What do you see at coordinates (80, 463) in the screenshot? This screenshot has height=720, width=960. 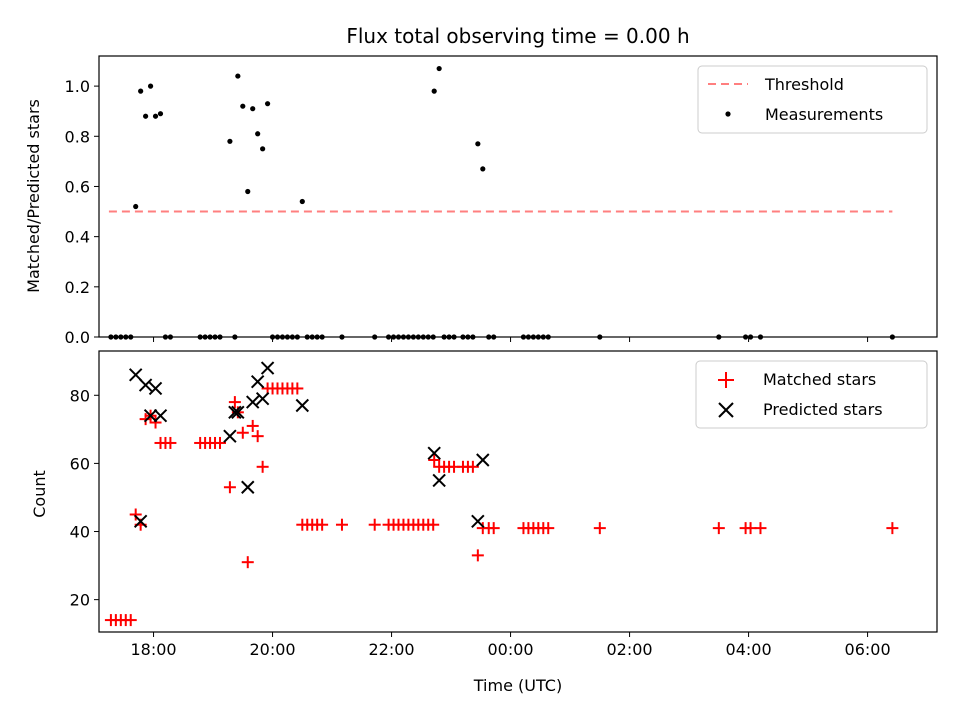 I see `y-tick-label: 60` at bounding box center [80, 463].